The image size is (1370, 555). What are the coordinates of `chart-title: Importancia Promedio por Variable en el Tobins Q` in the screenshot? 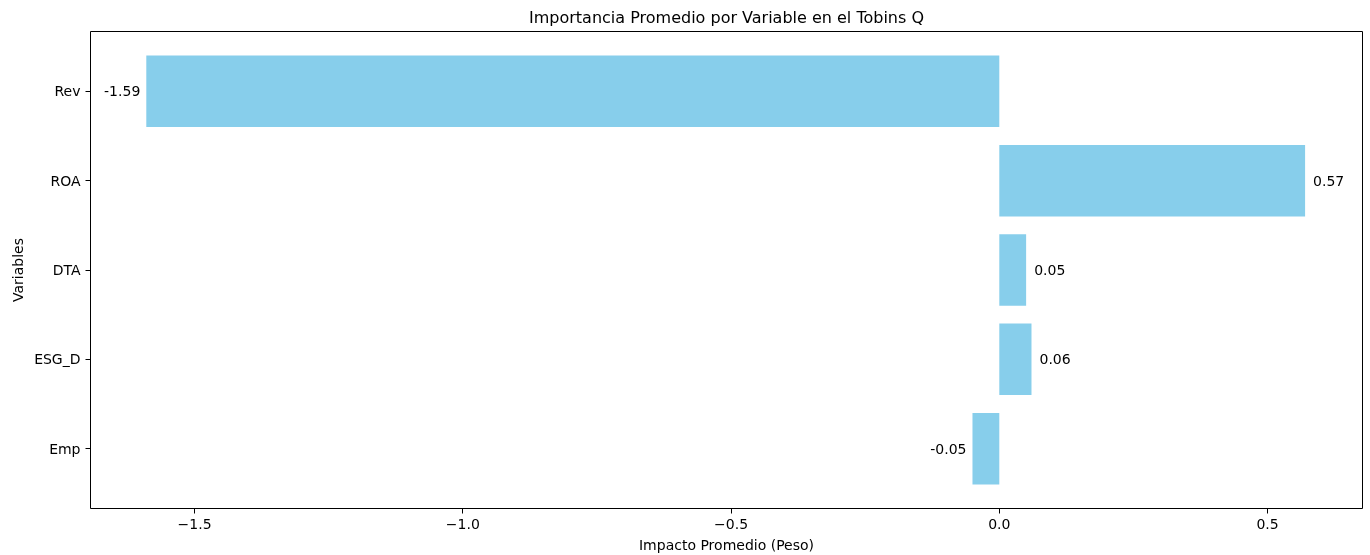 It's located at (726, 17).